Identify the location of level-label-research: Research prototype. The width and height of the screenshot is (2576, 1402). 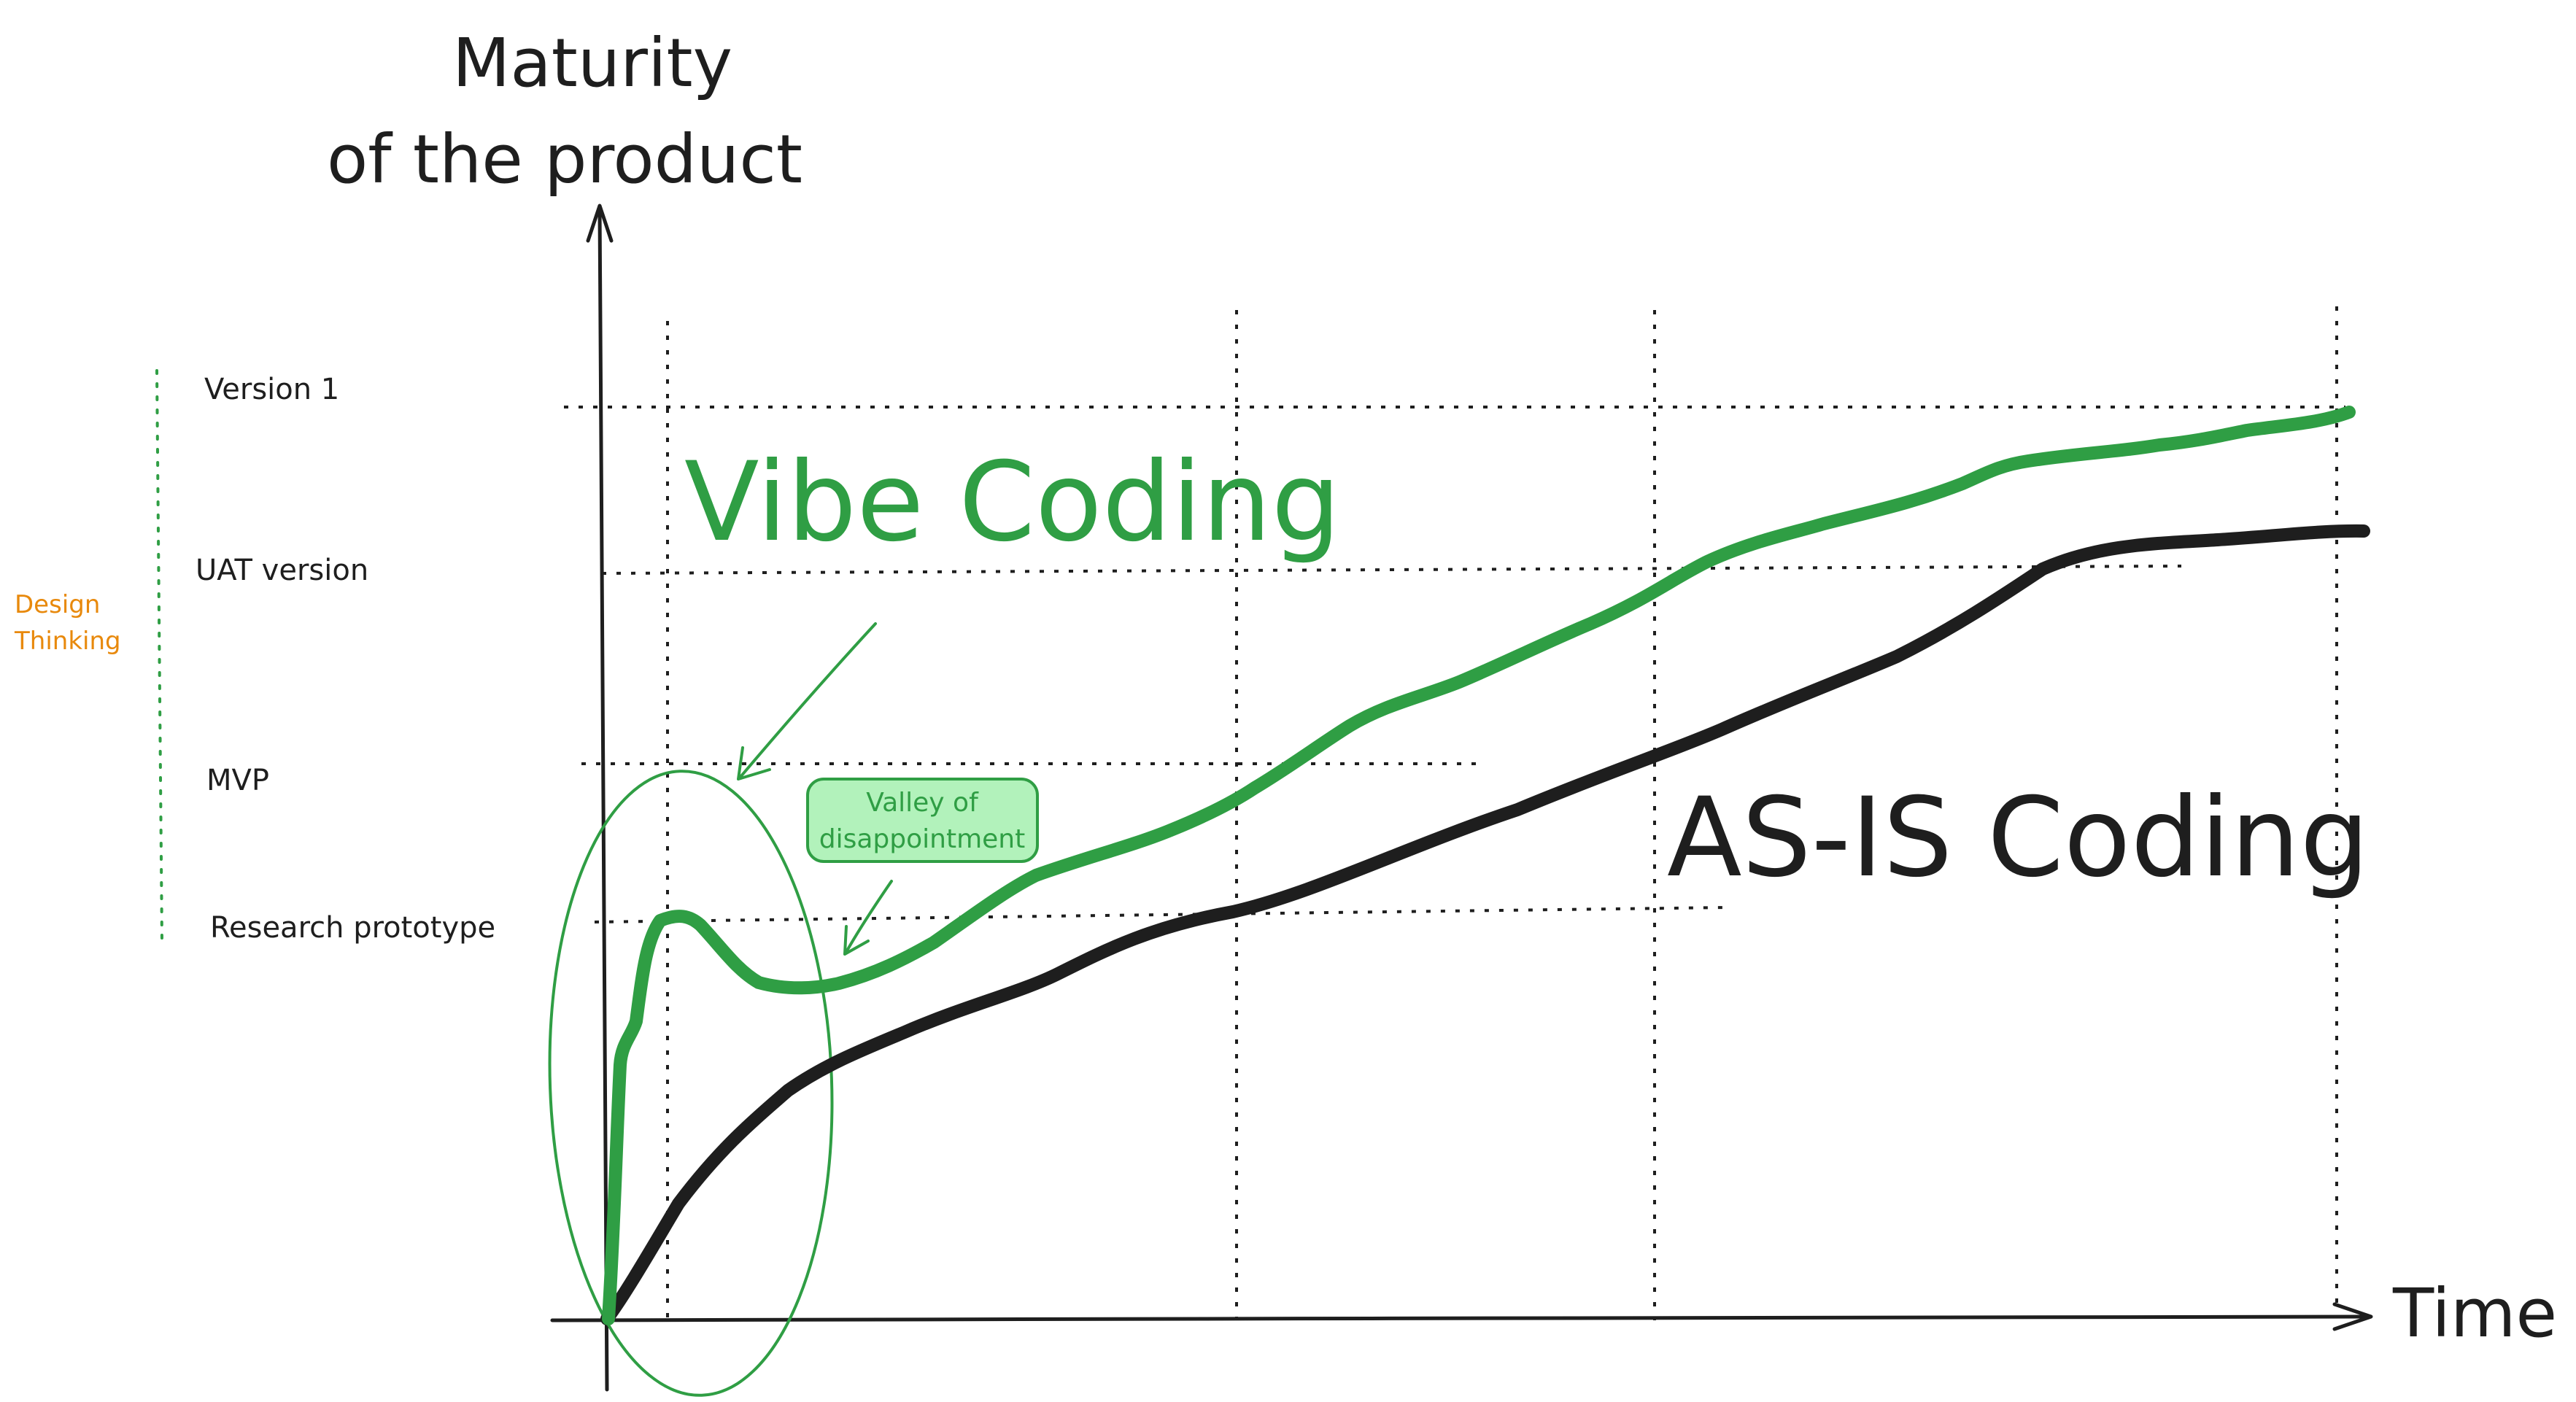
(352, 928).